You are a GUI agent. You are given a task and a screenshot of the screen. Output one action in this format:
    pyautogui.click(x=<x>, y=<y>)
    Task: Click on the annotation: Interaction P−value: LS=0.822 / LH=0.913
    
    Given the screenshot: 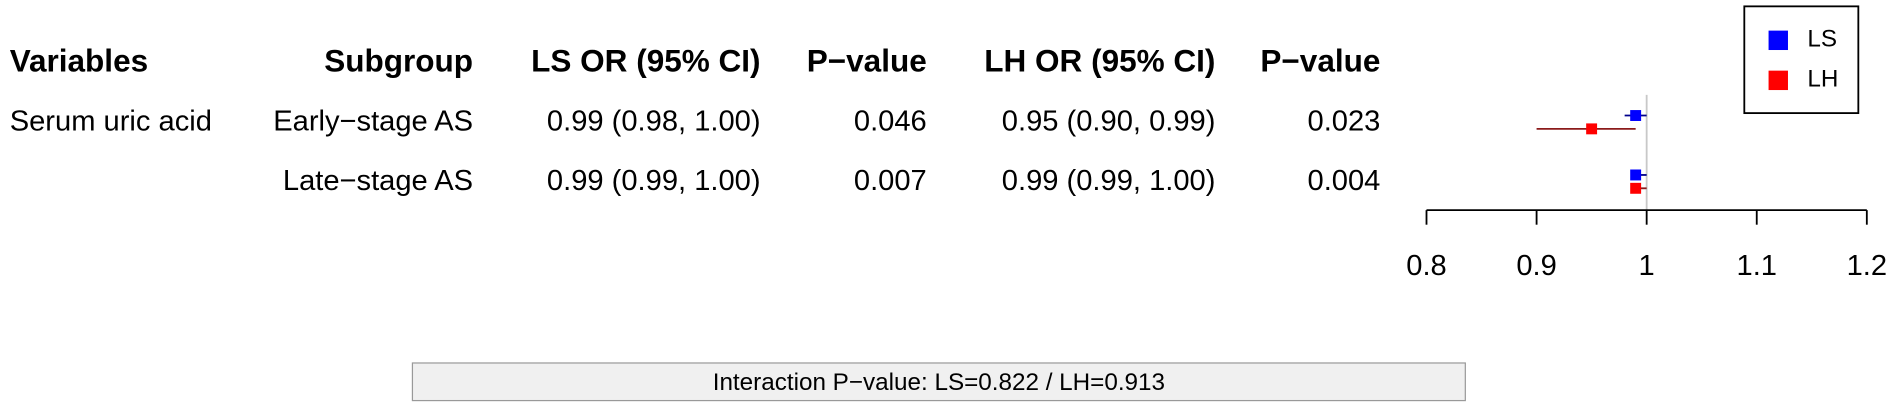 What is the action you would take?
    pyautogui.click(x=939, y=382)
    